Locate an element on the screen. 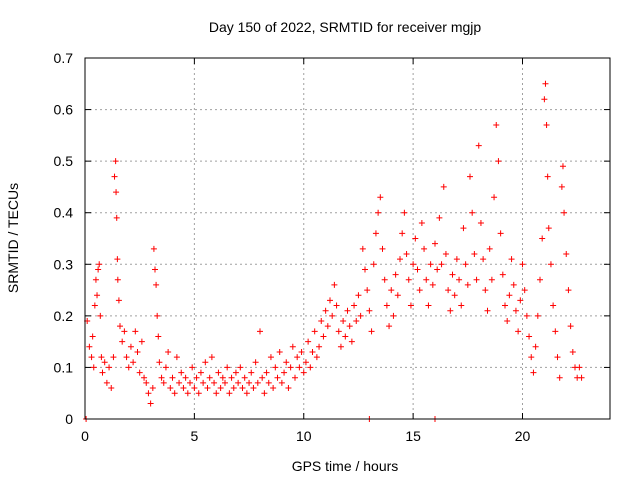 The image size is (640, 480). y-tick-label: 0.2 is located at coordinates (64, 316).